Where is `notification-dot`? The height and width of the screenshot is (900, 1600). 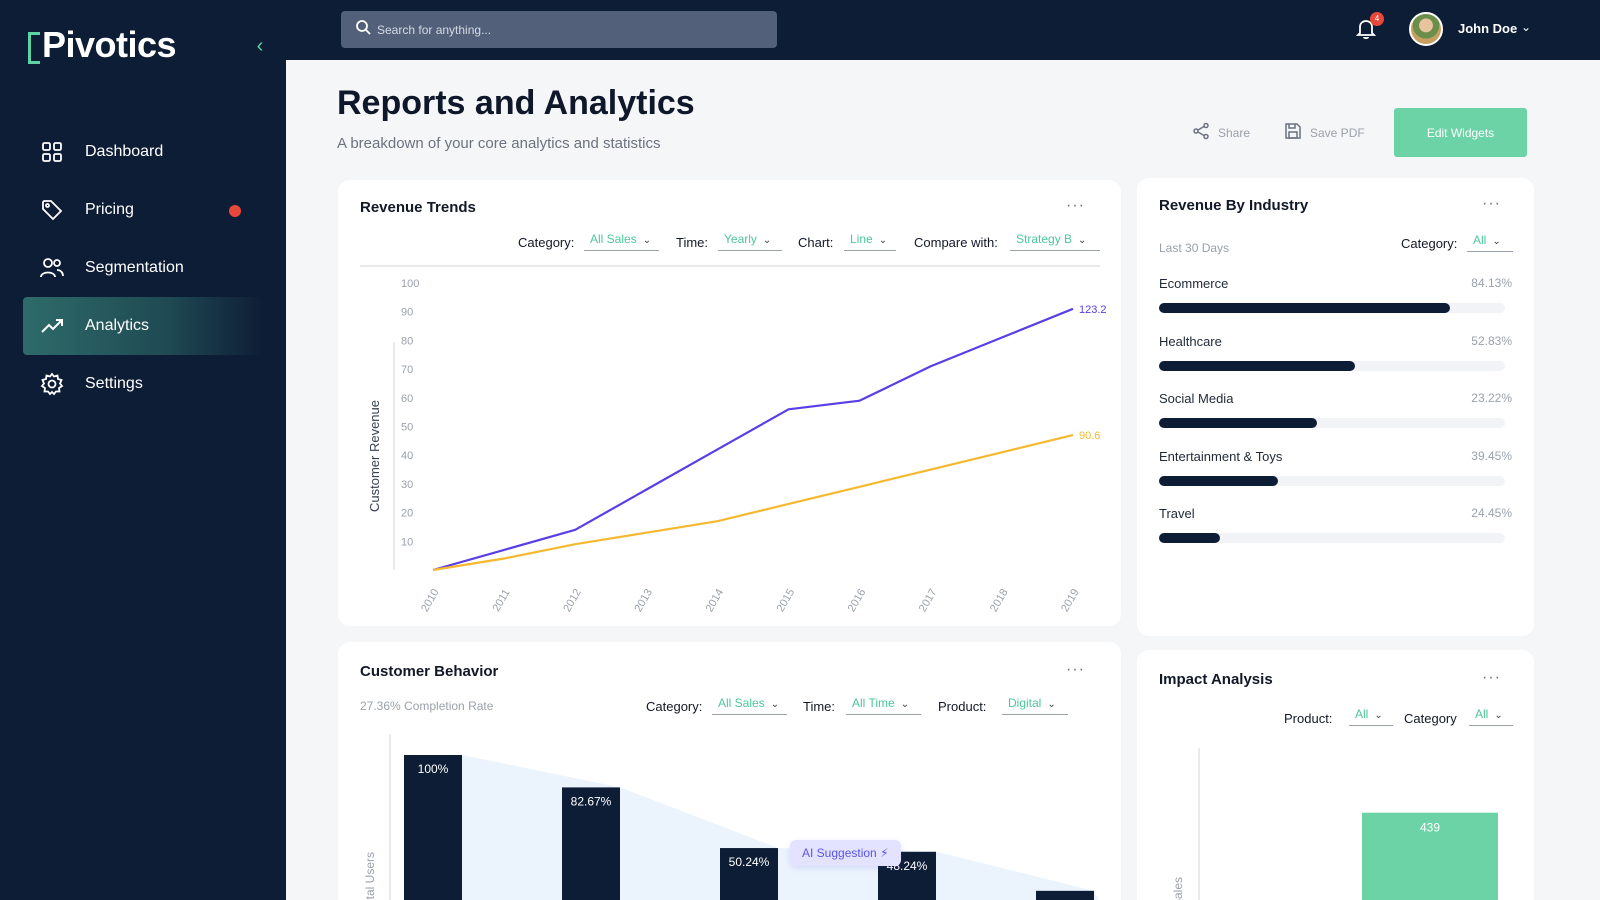
notification-dot is located at coordinates (235, 211).